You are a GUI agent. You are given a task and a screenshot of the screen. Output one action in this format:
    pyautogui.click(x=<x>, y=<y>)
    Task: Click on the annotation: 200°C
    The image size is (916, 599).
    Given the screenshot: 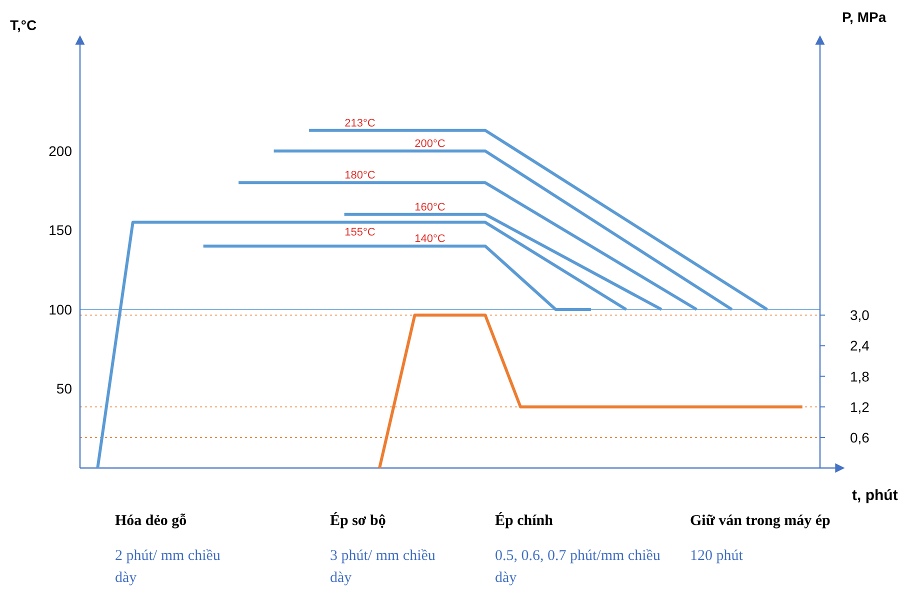 What is the action you would take?
    pyautogui.click(x=430, y=144)
    